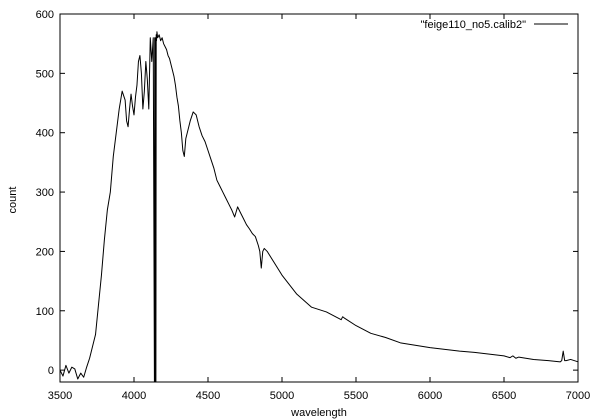 Image resolution: width=600 pixels, height=420 pixels. Describe the element at coordinates (578, 396) in the screenshot. I see `x-tick-label: 7000` at that location.